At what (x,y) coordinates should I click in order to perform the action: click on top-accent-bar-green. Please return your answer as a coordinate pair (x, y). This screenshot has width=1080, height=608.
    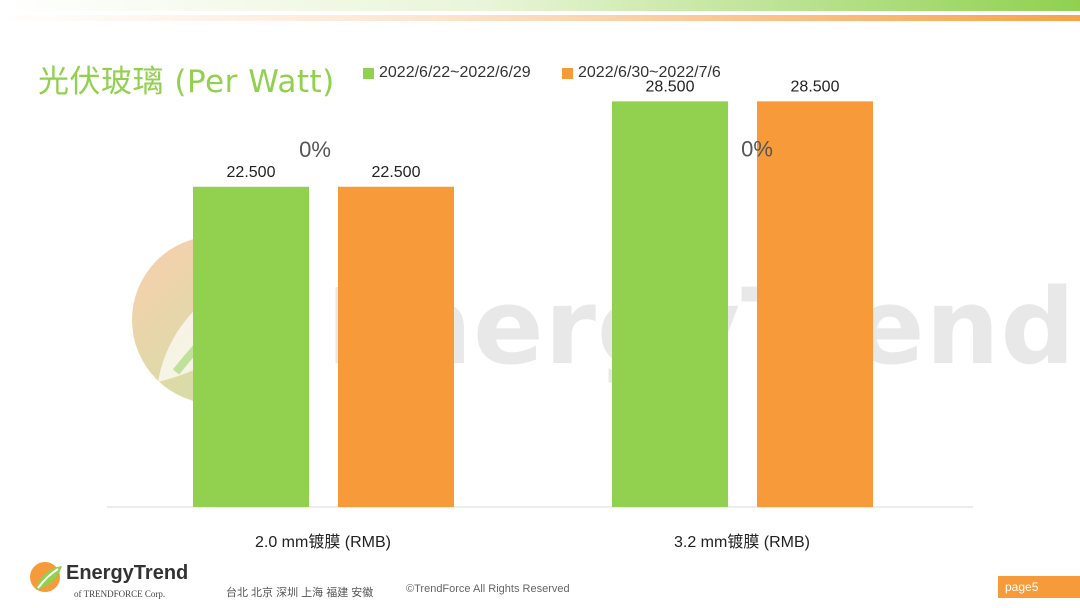
    Looking at the image, I should click on (540, 5).